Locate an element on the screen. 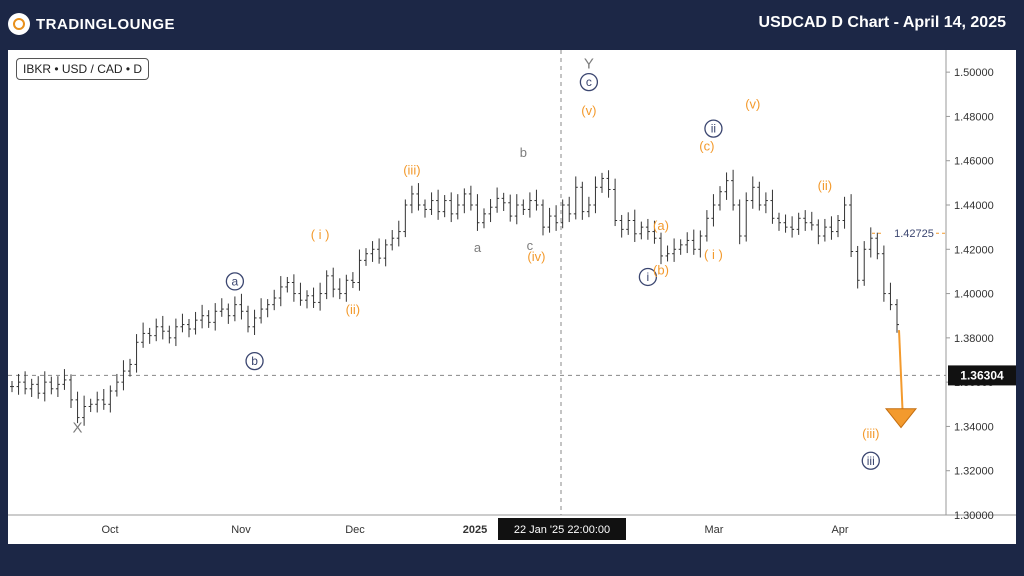 Image resolution: width=1024 pixels, height=576 pixels. wave-label: X is located at coordinates (78, 428).